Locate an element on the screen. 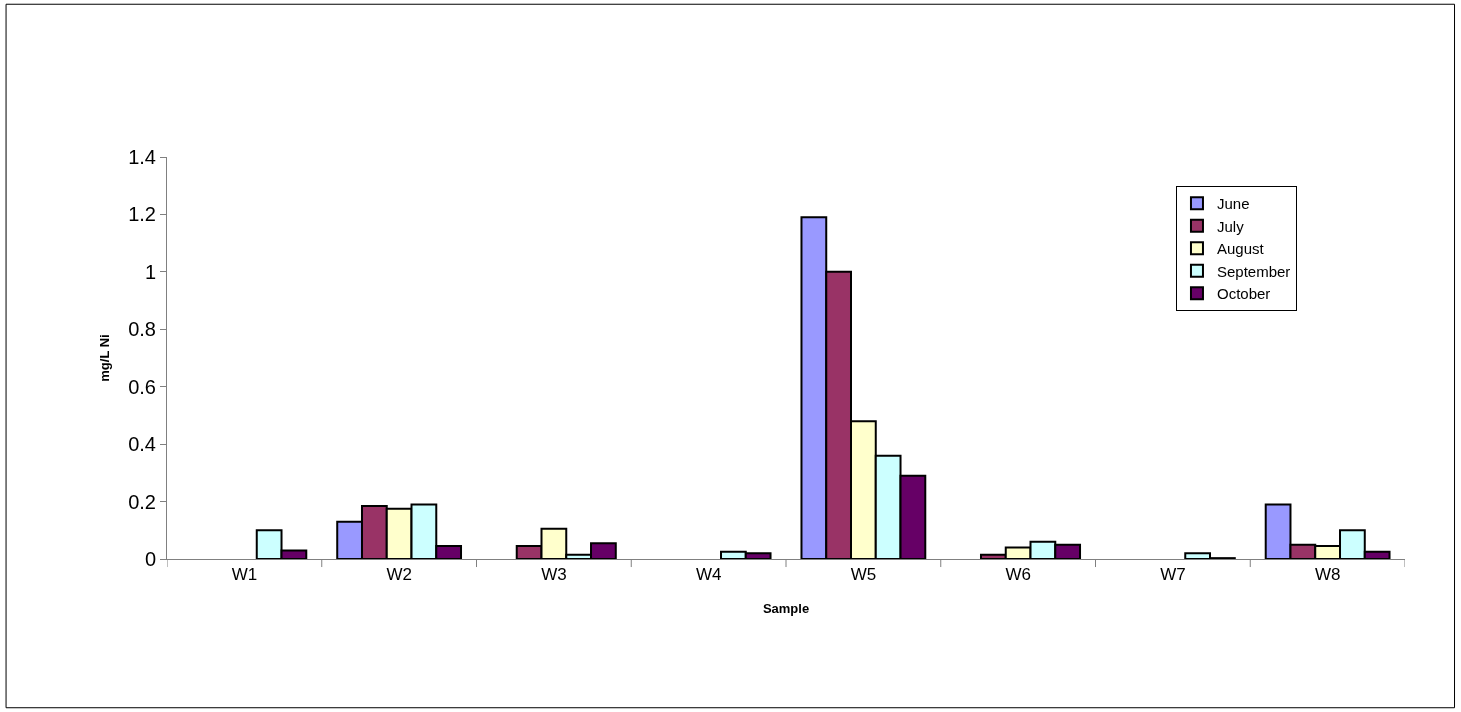 The height and width of the screenshot is (712, 1461). x-tick-label: W1 is located at coordinates (244, 575).